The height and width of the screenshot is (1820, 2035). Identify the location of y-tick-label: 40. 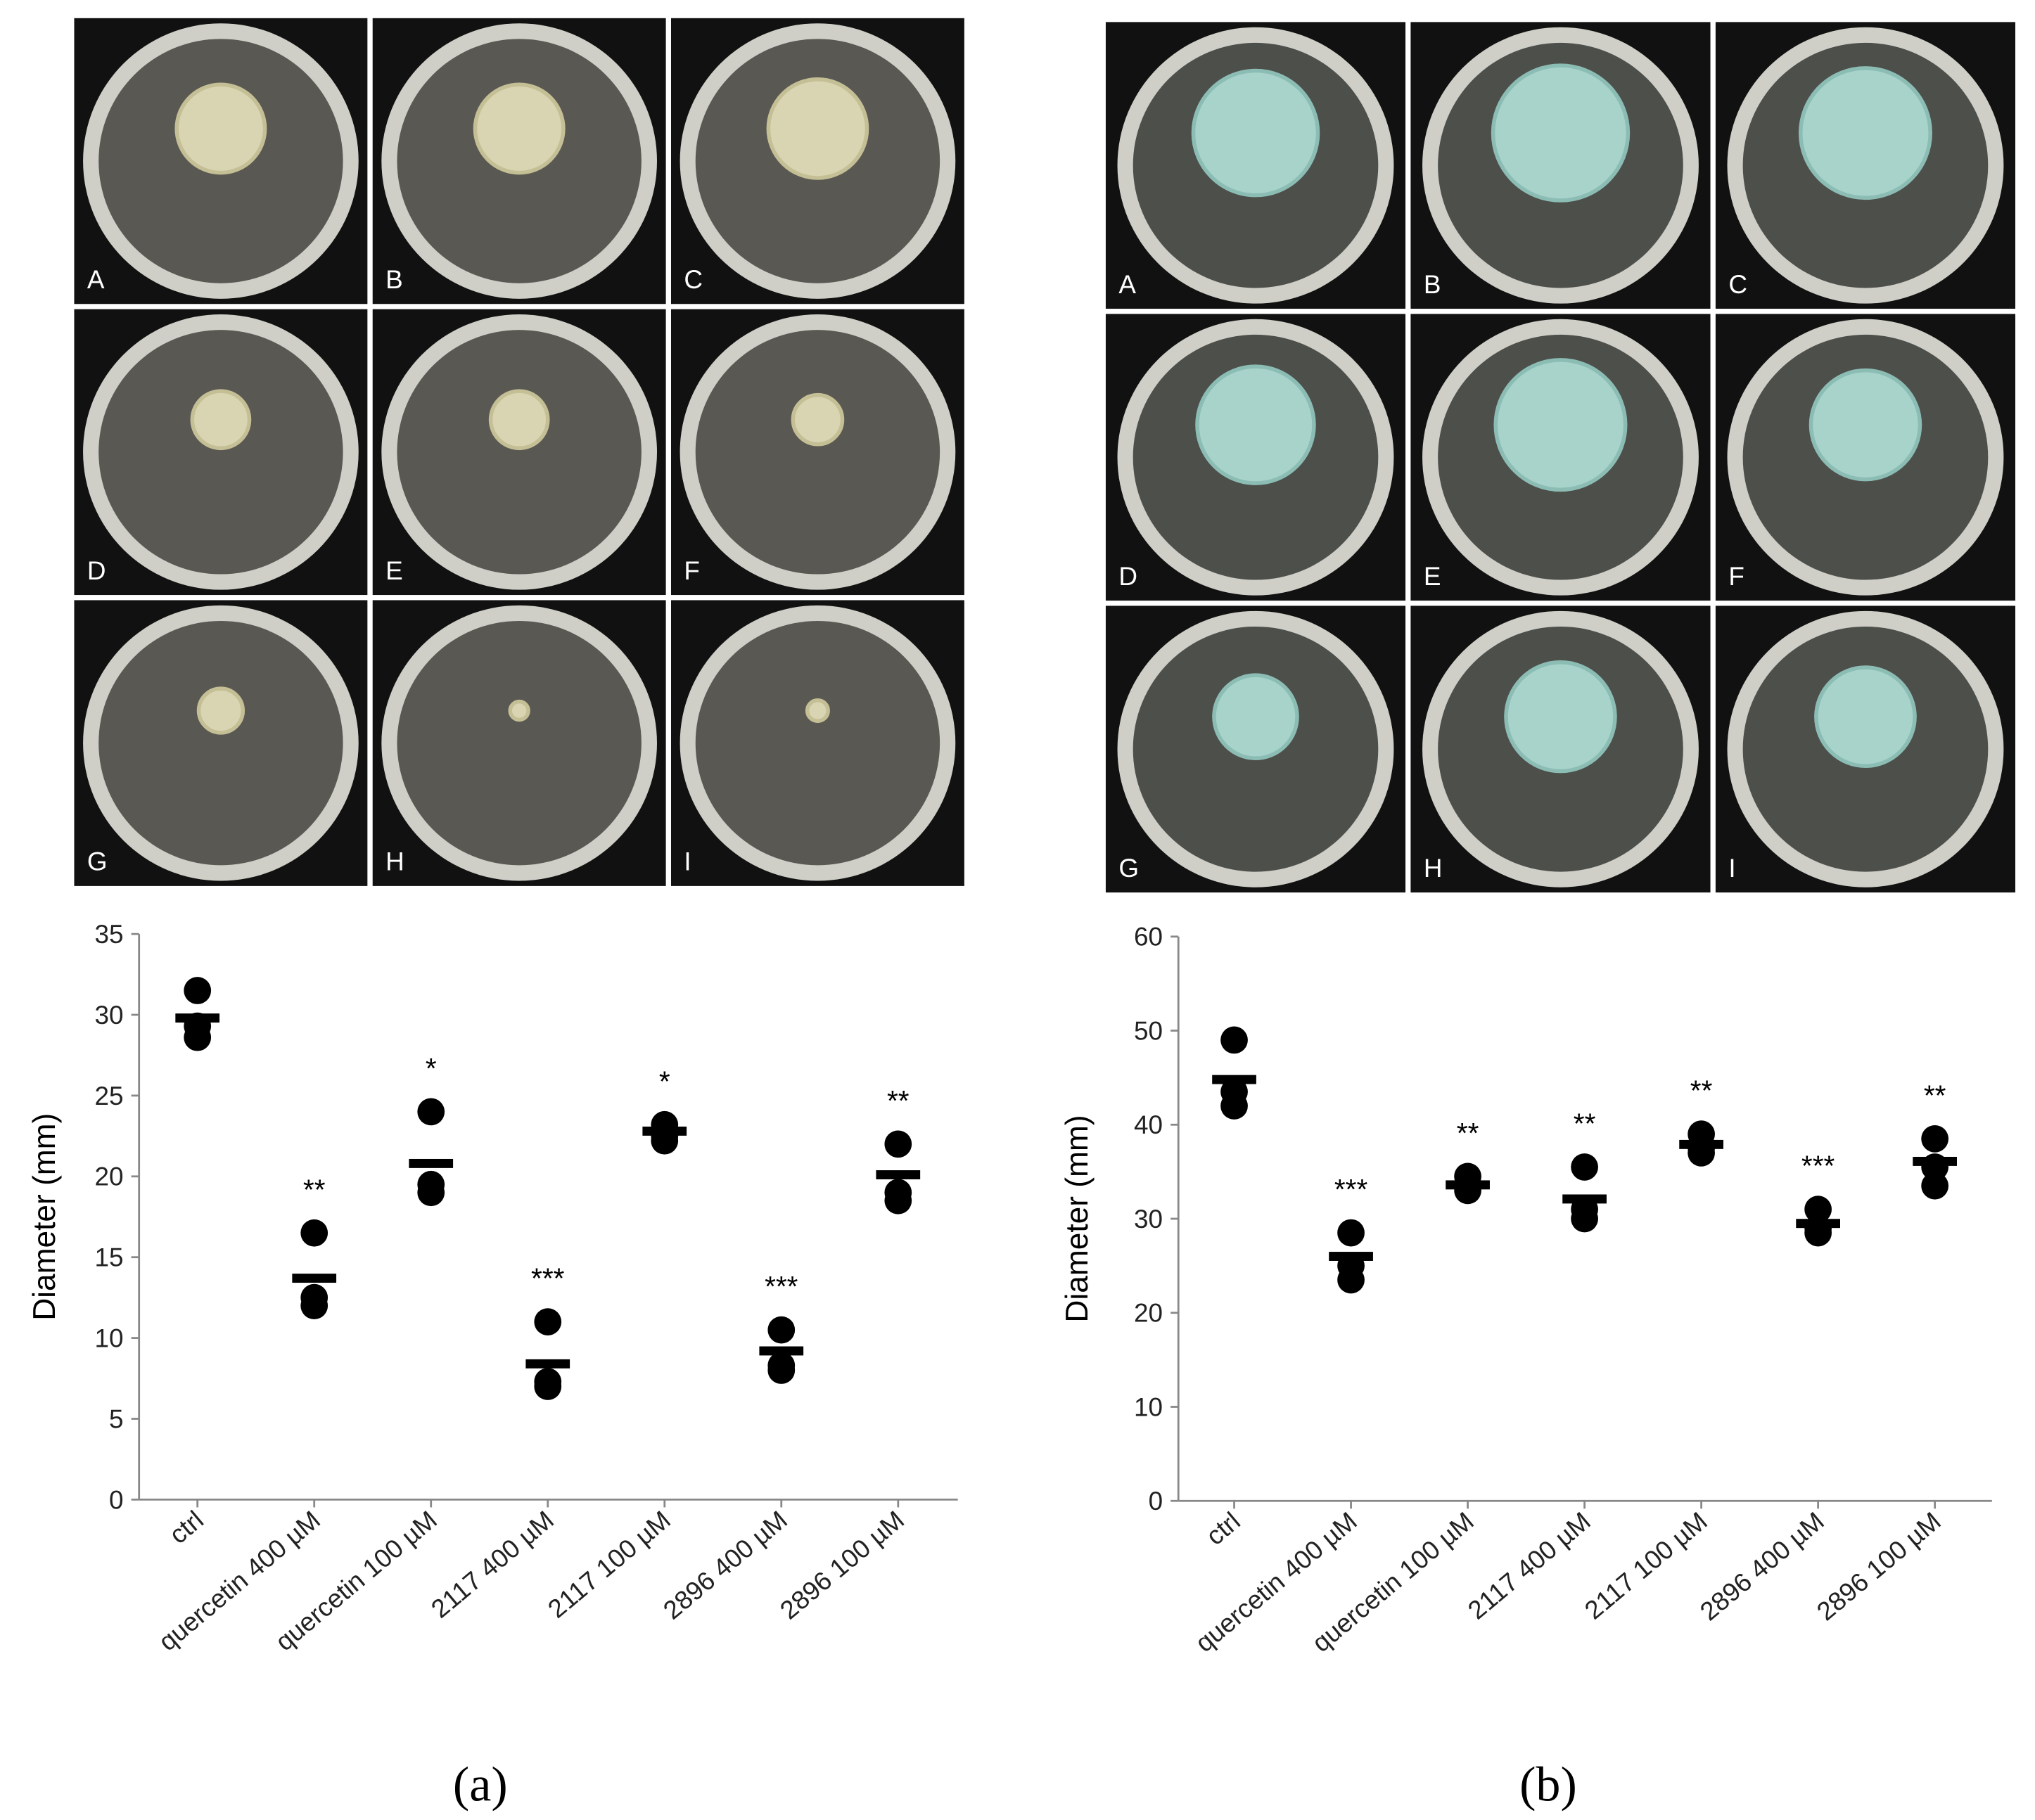
(1148, 1124).